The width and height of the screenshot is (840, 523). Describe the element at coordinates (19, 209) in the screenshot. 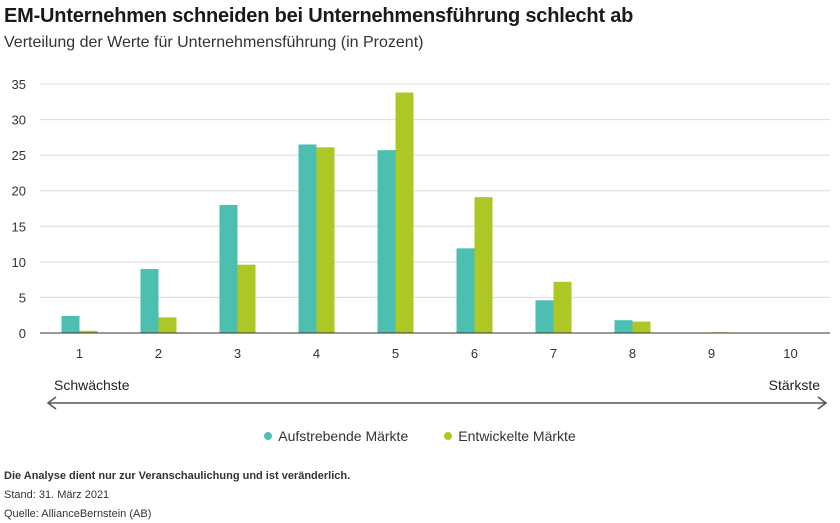

I see `y-axis-ticks: 0 5 10 15 20 25 30 35` at that location.